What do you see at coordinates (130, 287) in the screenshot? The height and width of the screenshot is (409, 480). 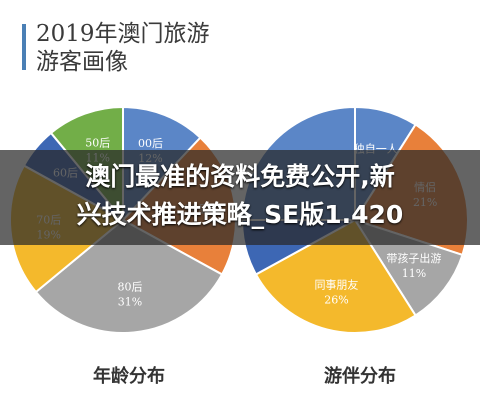 I see `pie-slice-label: 80后` at bounding box center [130, 287].